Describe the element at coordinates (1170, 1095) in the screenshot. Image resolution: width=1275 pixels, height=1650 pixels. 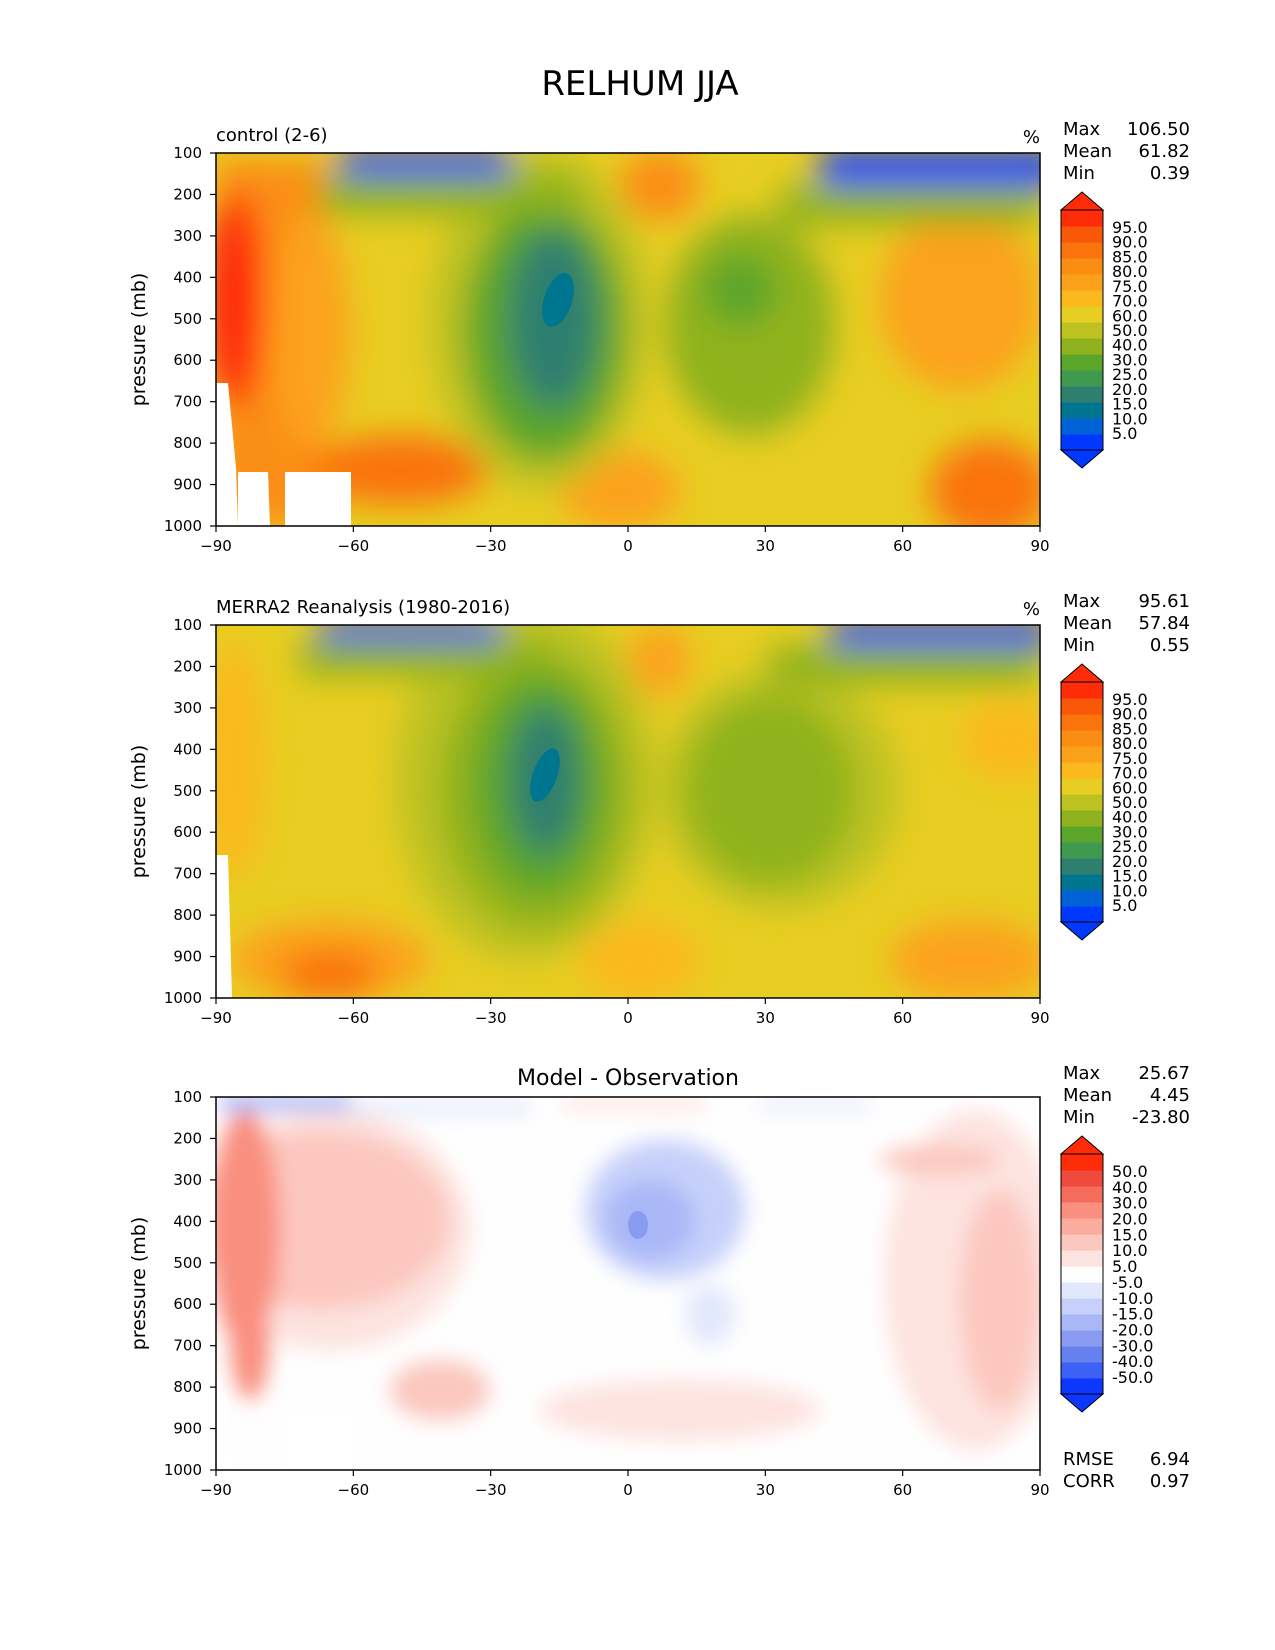
I see `stat-value: 4.45` at that location.